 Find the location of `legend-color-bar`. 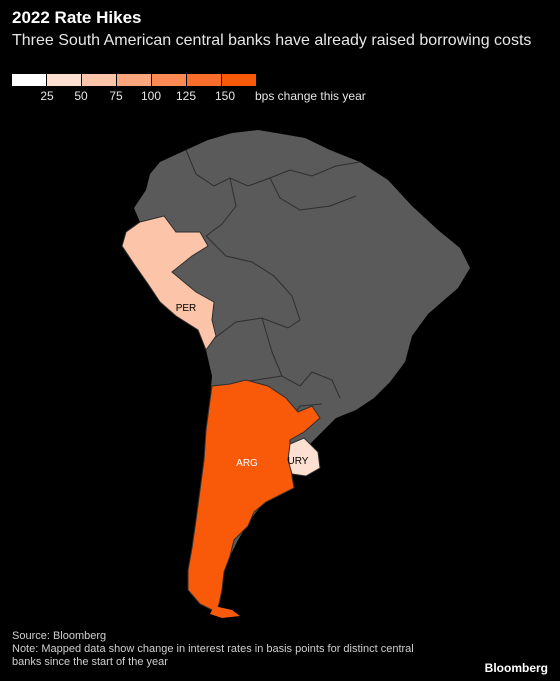

legend-color-bar is located at coordinates (134, 80).